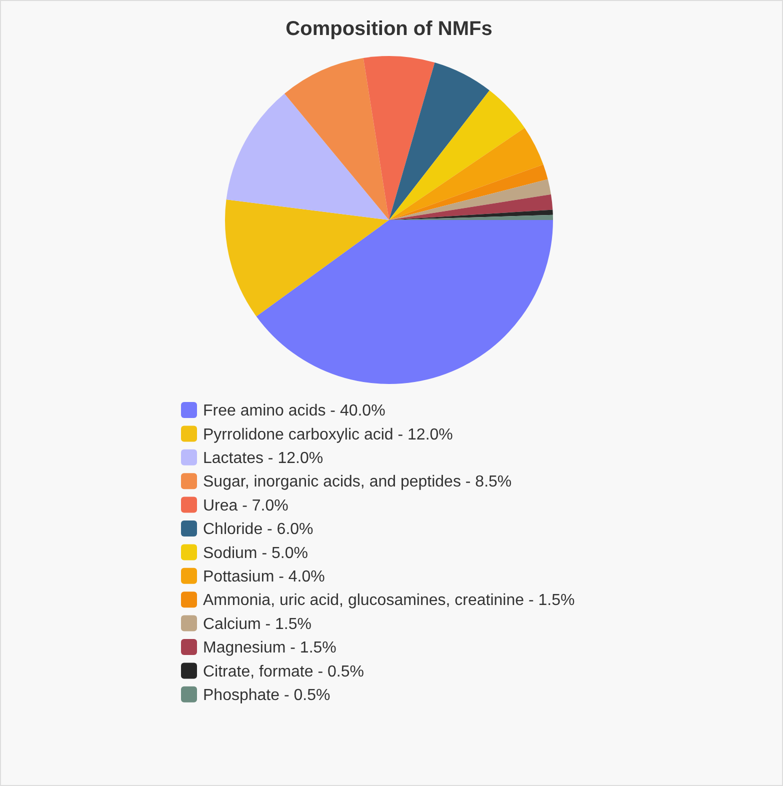 This screenshot has width=783, height=786. Describe the element at coordinates (357, 482) in the screenshot. I see `legend-label: Sugar, inorganic acids, and peptides - 8.5%` at that location.